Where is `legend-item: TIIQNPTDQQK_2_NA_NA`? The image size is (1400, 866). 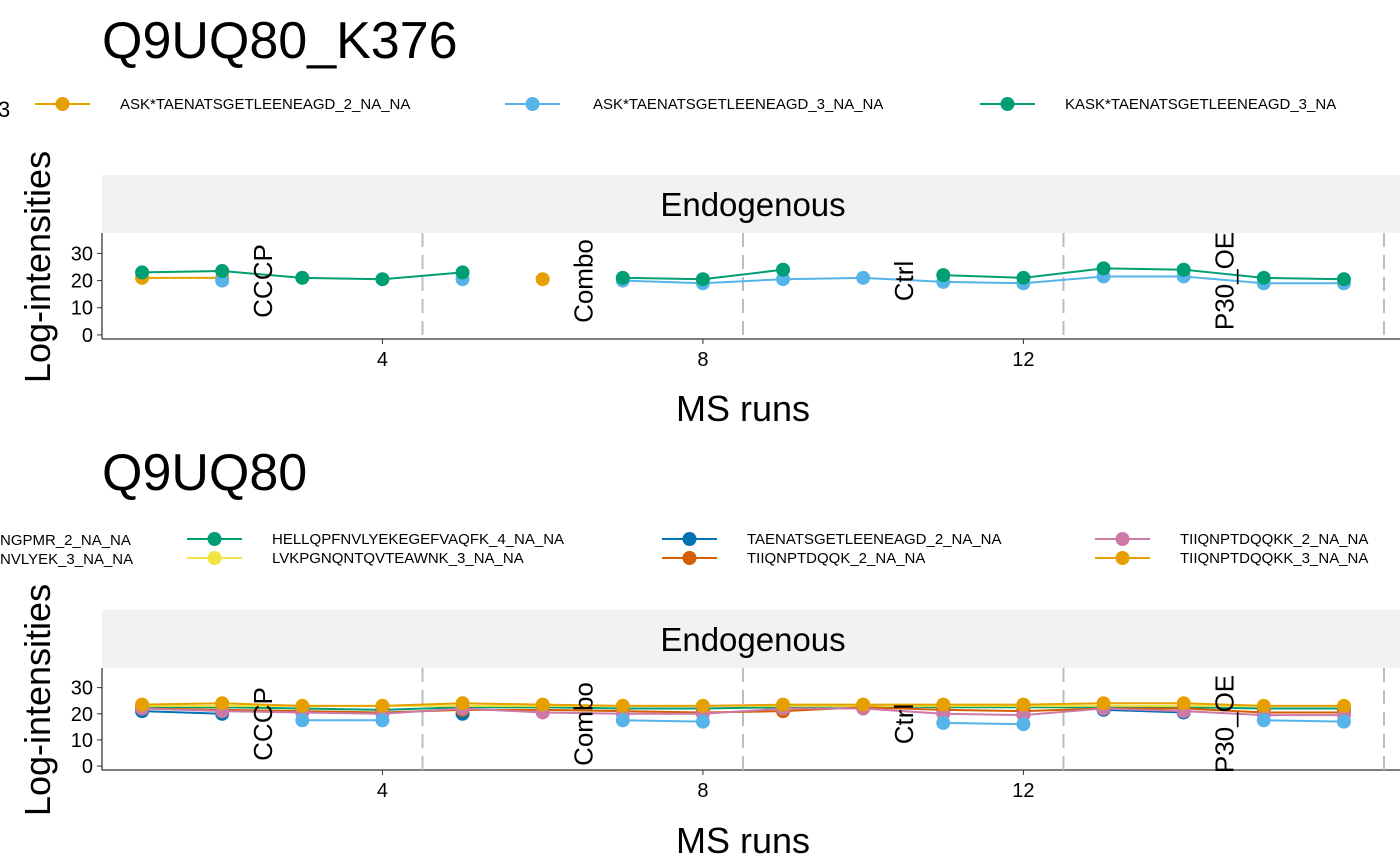
legend-item: TIIQNPTDQQK_2_NA_NA is located at coordinates (793, 558).